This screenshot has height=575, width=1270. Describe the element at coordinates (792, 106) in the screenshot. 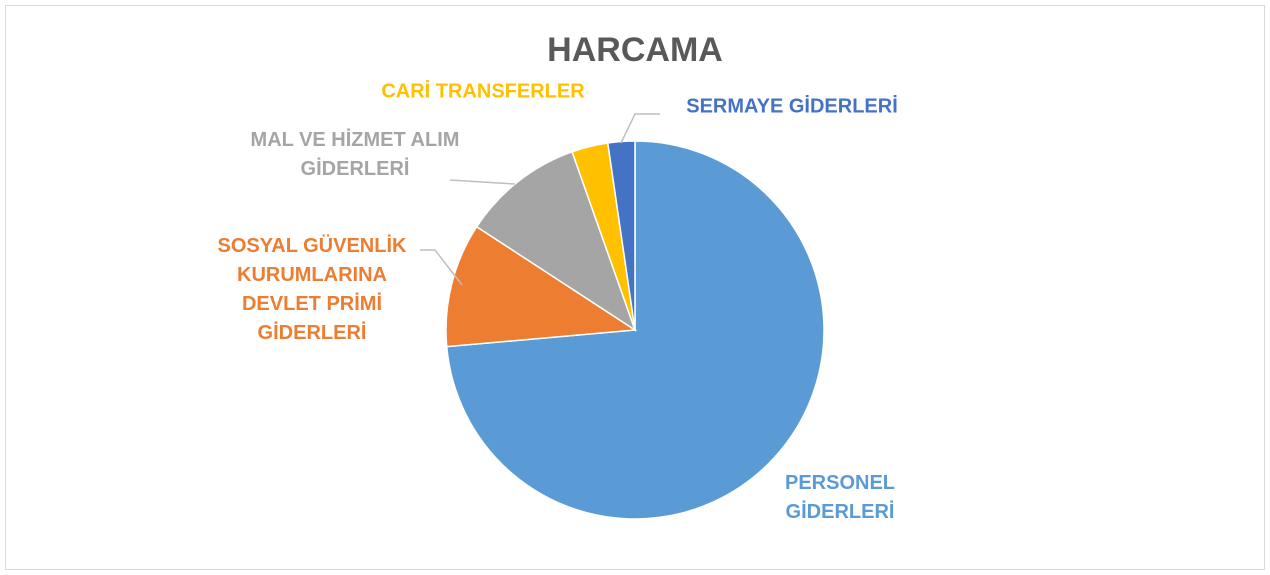

I see `slice-label: SERMAYE GİDERLERİ` at that location.